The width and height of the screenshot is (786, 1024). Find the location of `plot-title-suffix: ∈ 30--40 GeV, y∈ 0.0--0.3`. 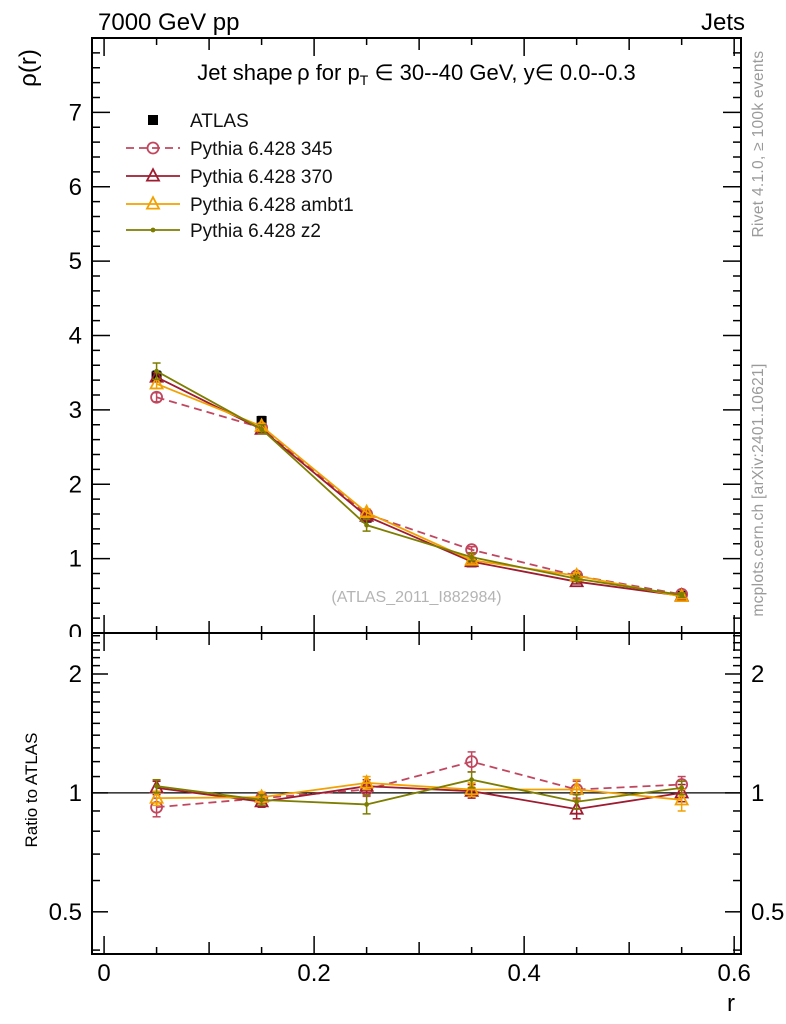

plot-title-suffix: ∈ 30--40 GeV, y∈ 0.0--0.3 is located at coordinates (502, 72).